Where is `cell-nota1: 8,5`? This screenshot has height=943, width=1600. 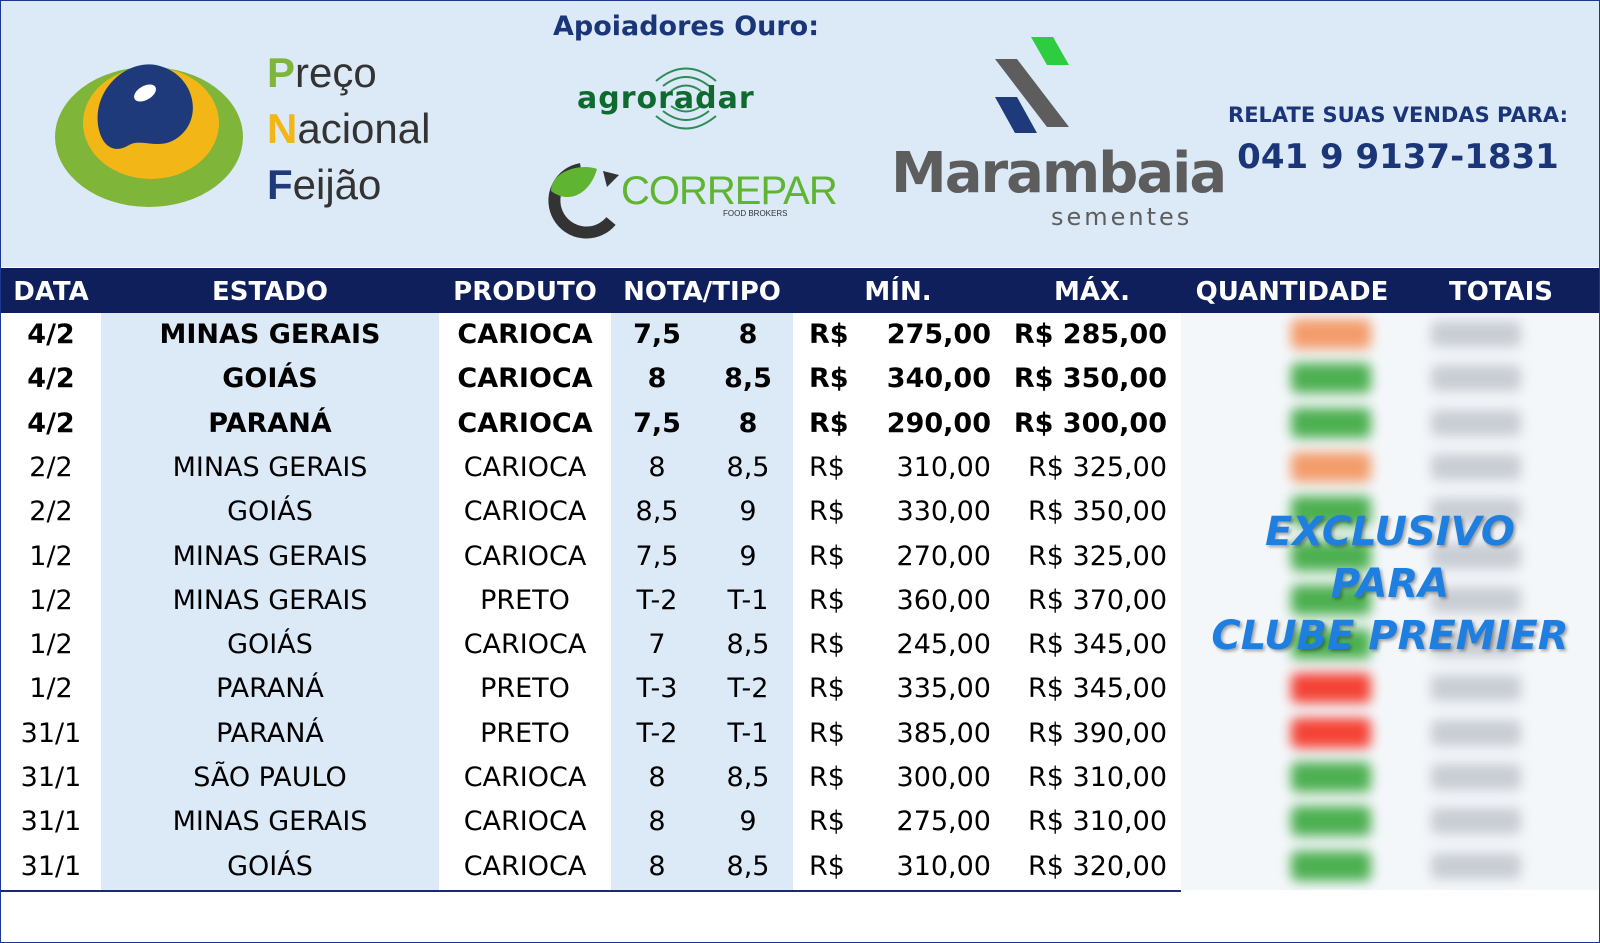 cell-nota1: 8,5 is located at coordinates (657, 512).